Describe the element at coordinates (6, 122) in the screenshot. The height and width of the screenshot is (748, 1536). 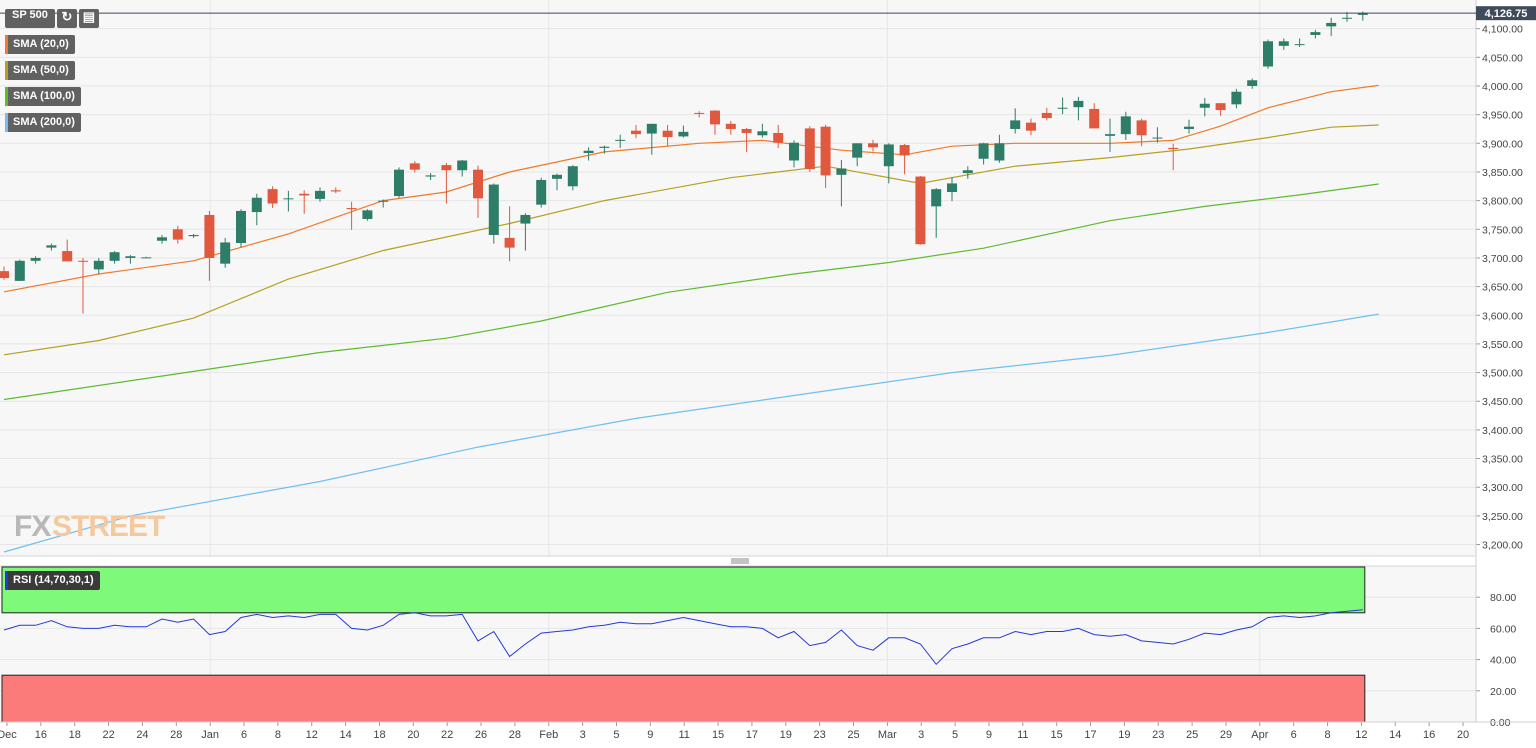
I see `sma200-swatch` at that location.